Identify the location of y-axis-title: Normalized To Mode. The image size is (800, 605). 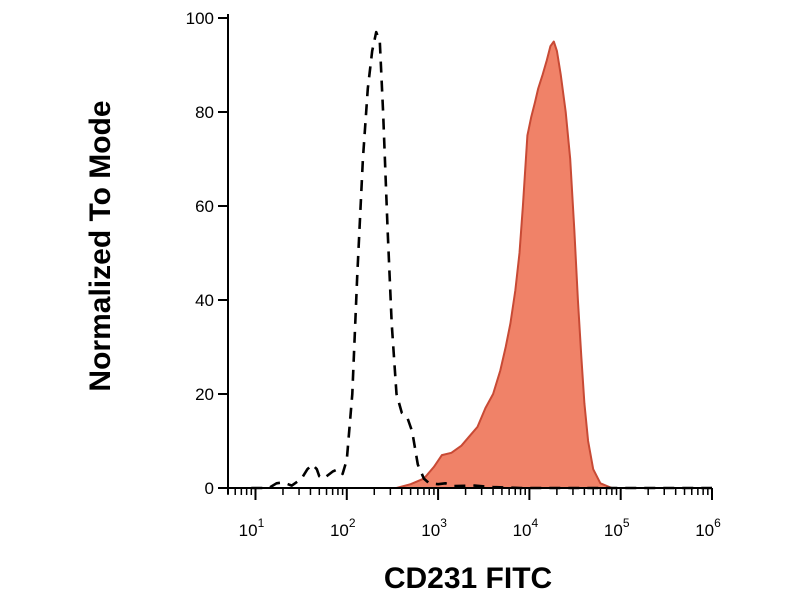
(100, 245).